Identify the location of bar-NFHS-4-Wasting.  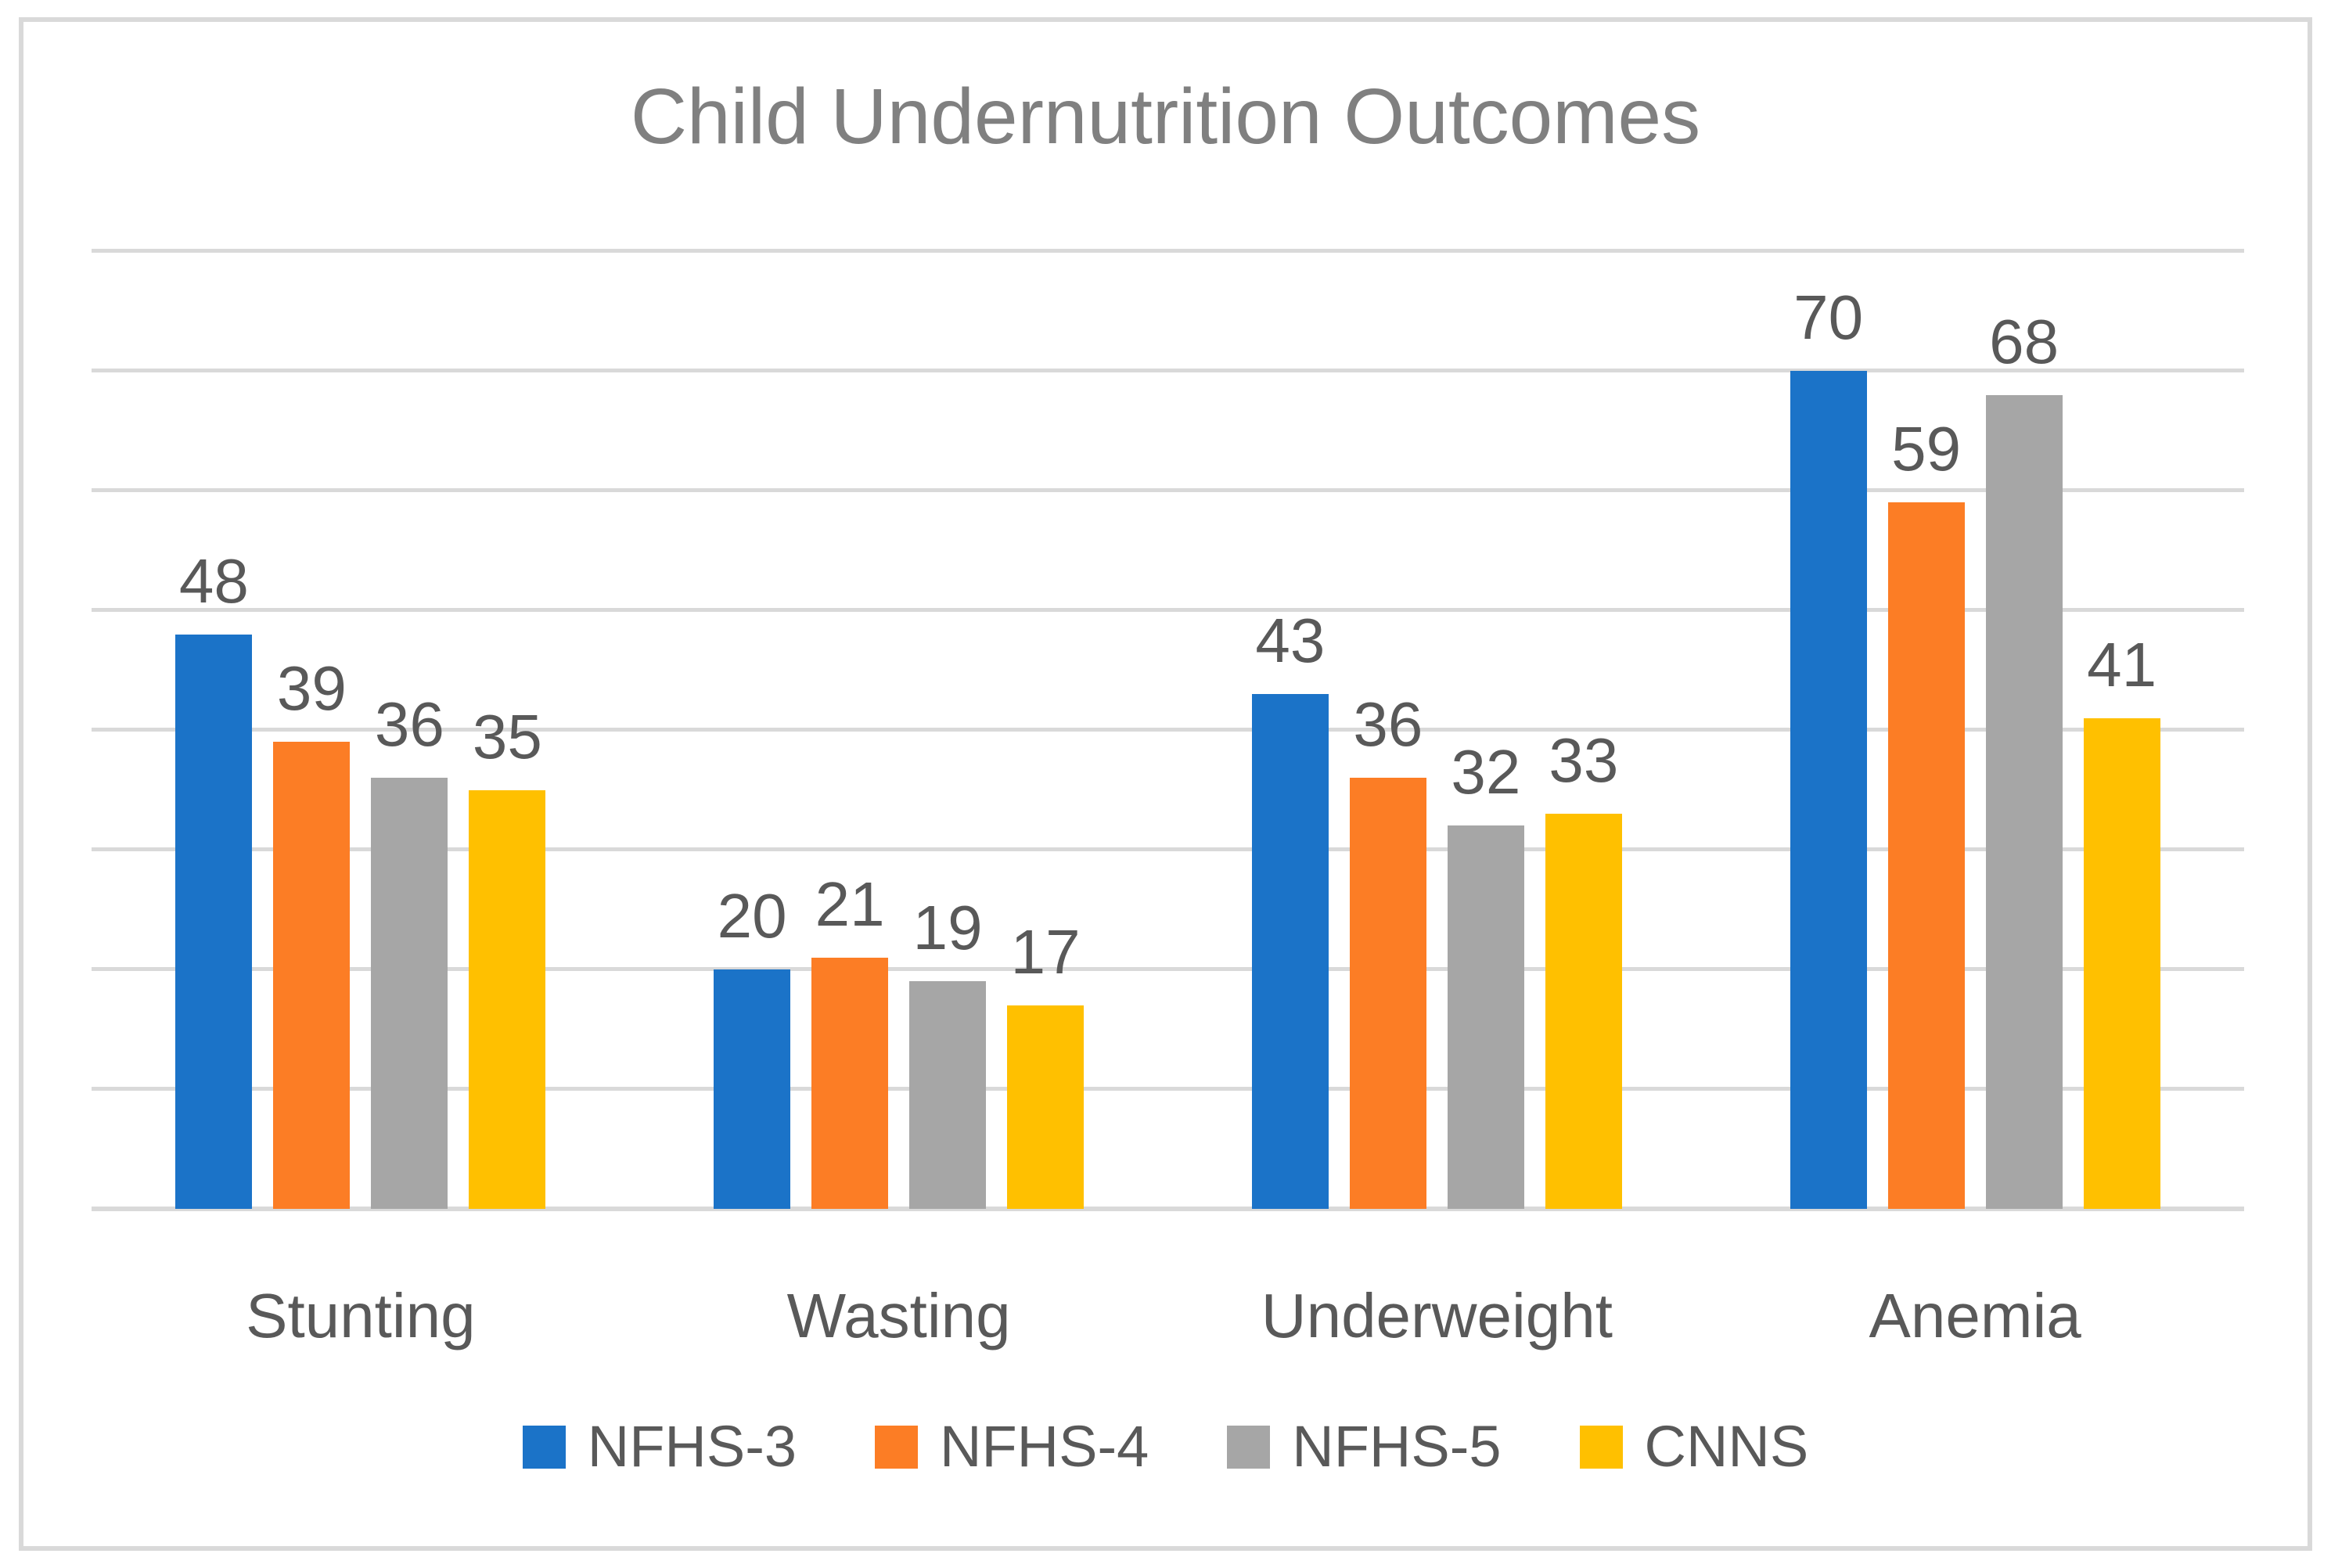
(850, 1083).